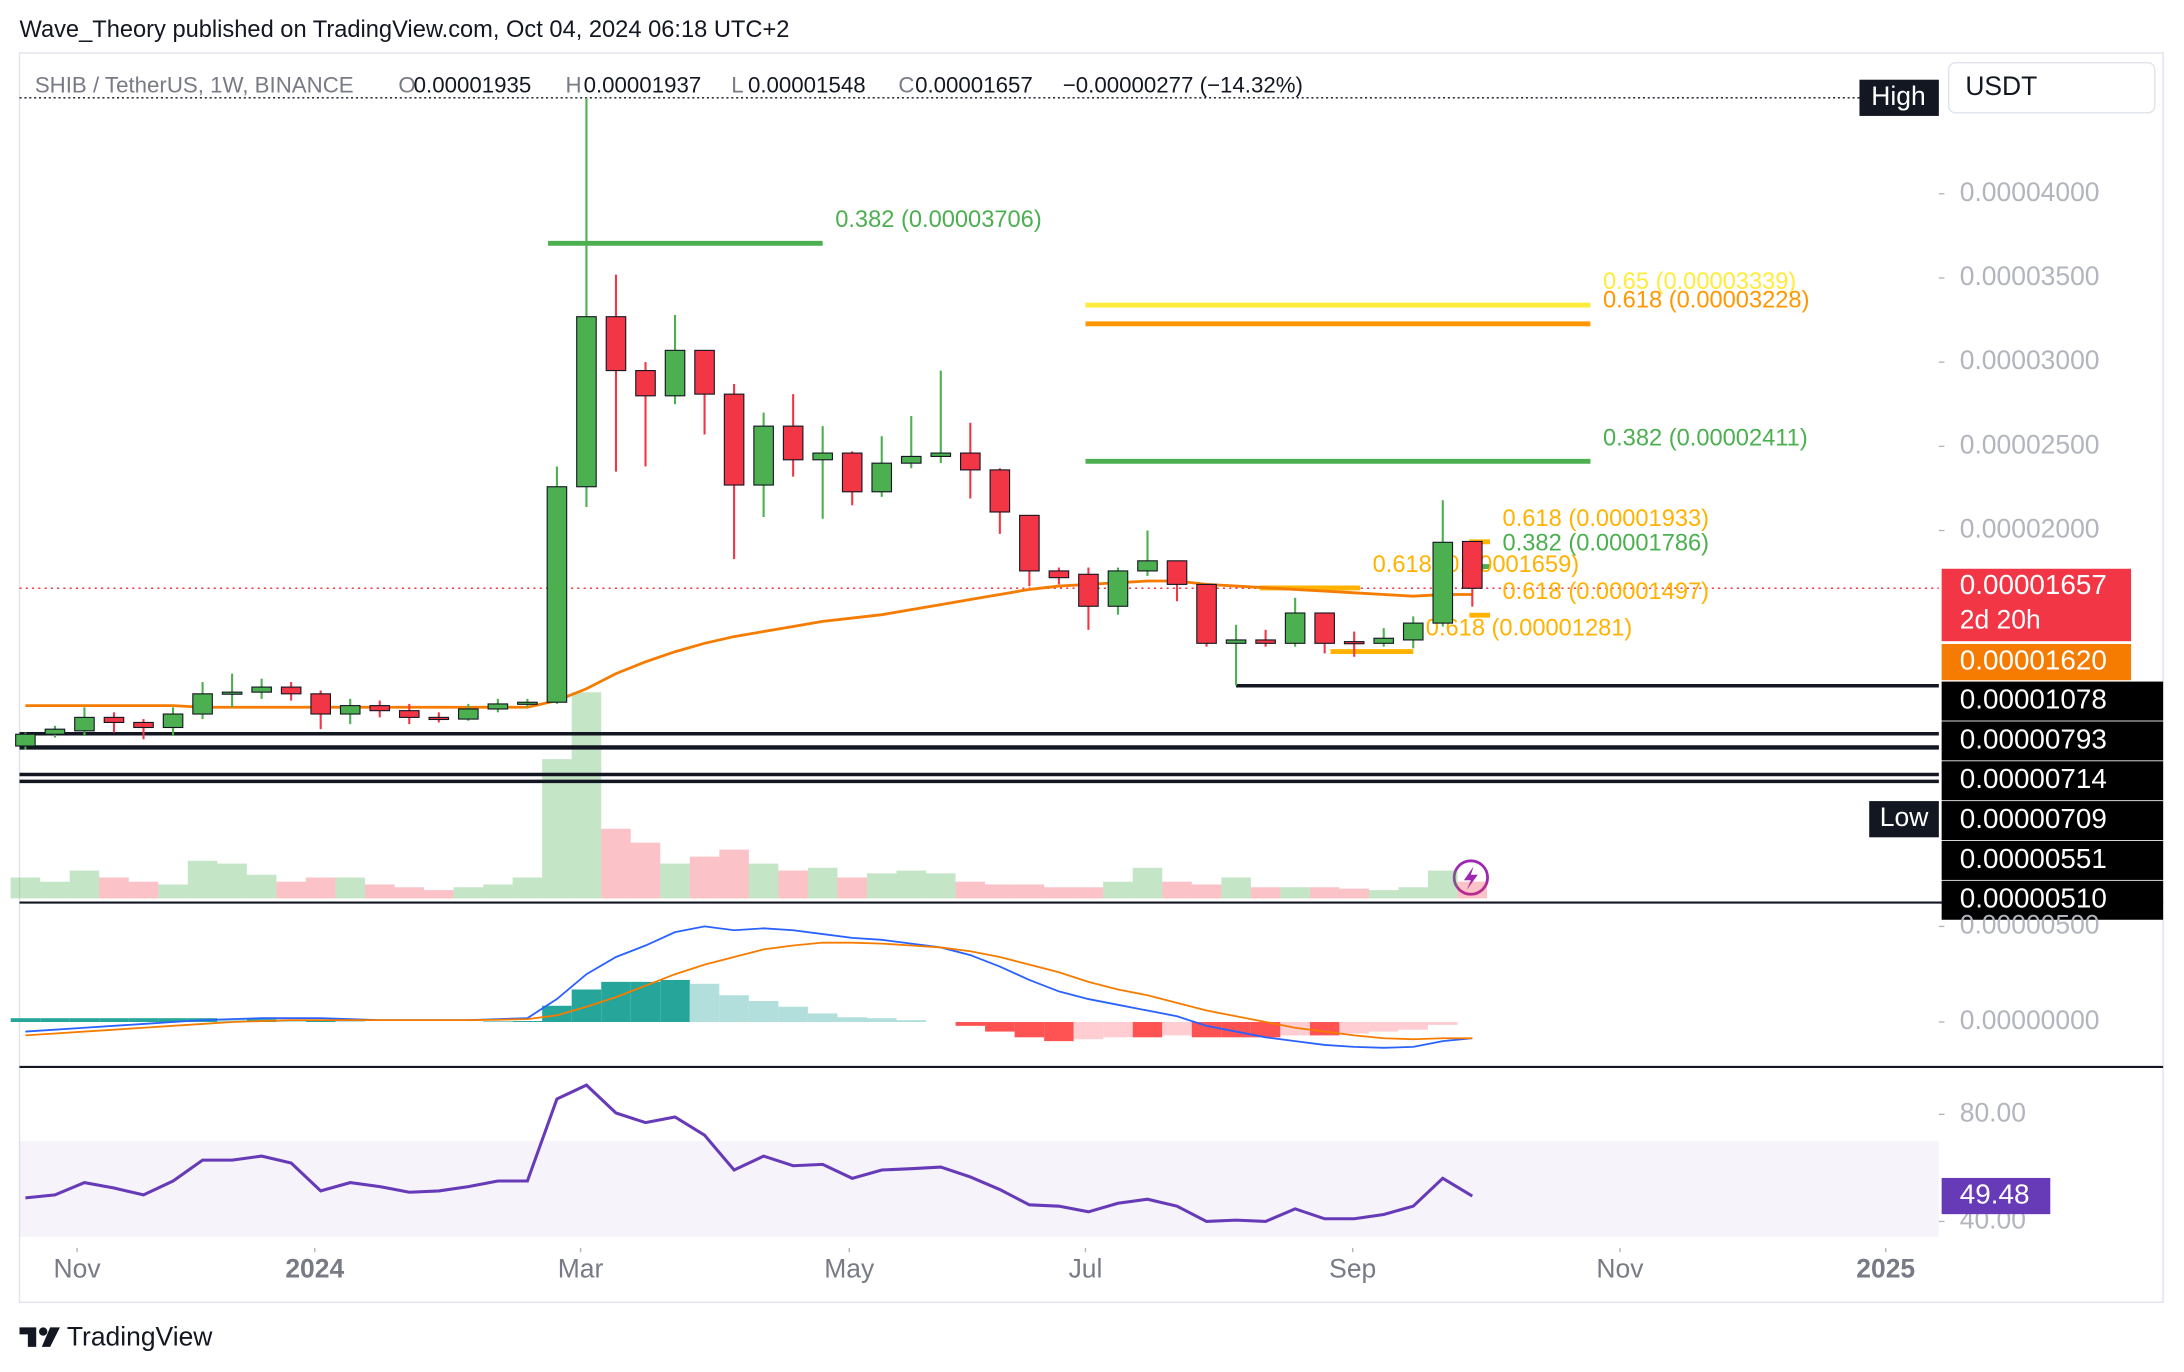  Describe the element at coordinates (849, 1268) in the screenshot. I see `x-tick-label: May` at that location.